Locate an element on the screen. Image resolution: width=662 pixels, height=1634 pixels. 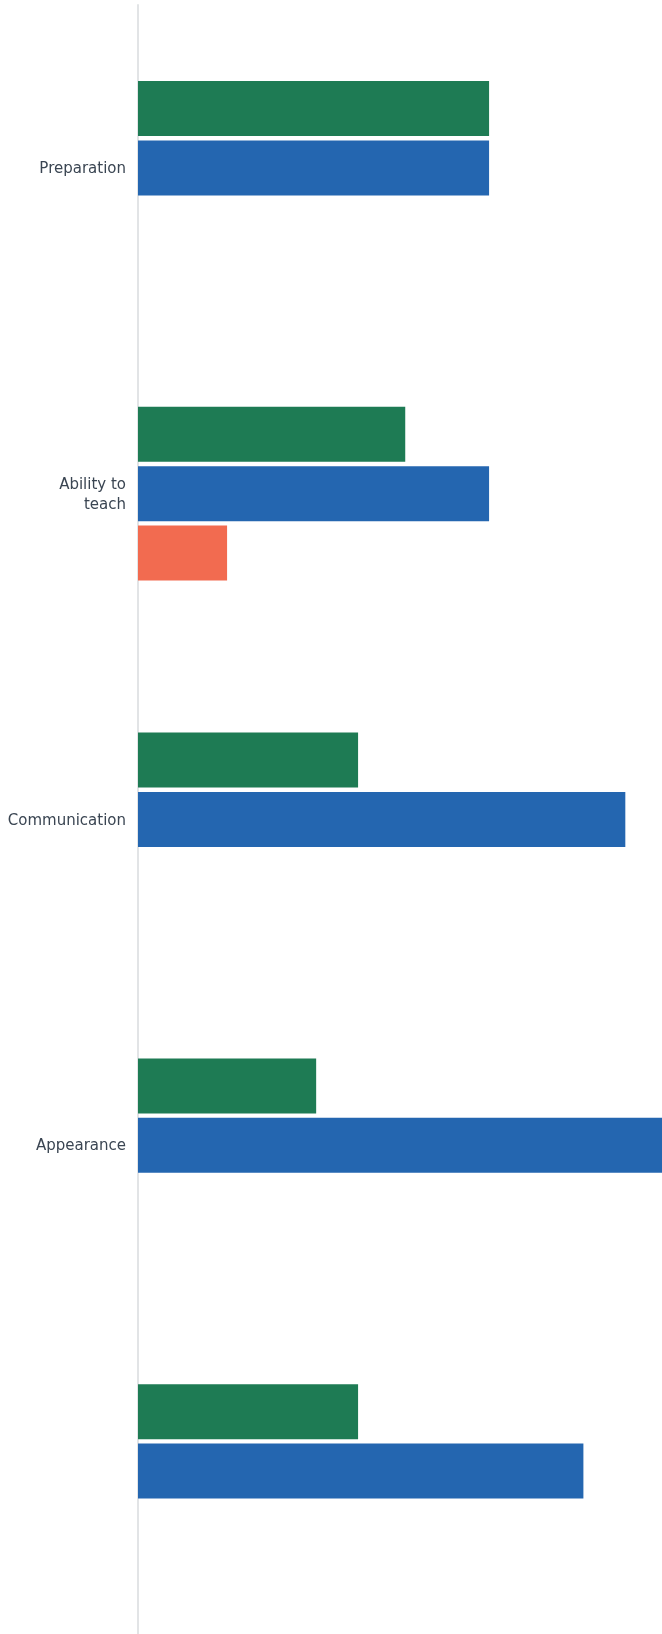
y-tick-label: Preparation is located at coordinates (82, 167).